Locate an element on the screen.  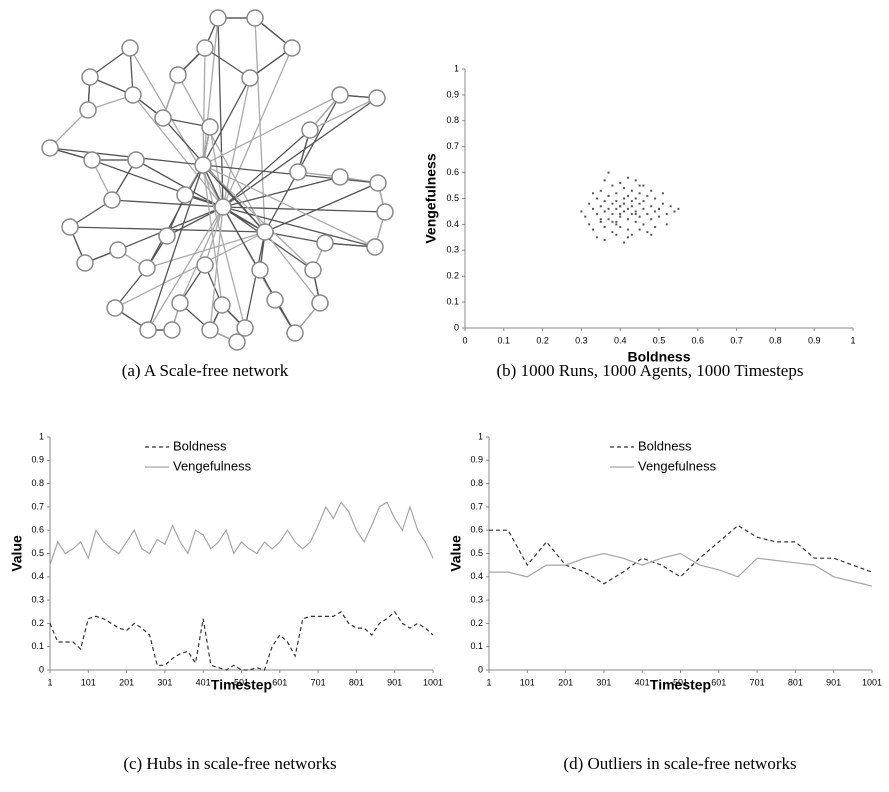
legend-label: Boldness is located at coordinates (665, 445).